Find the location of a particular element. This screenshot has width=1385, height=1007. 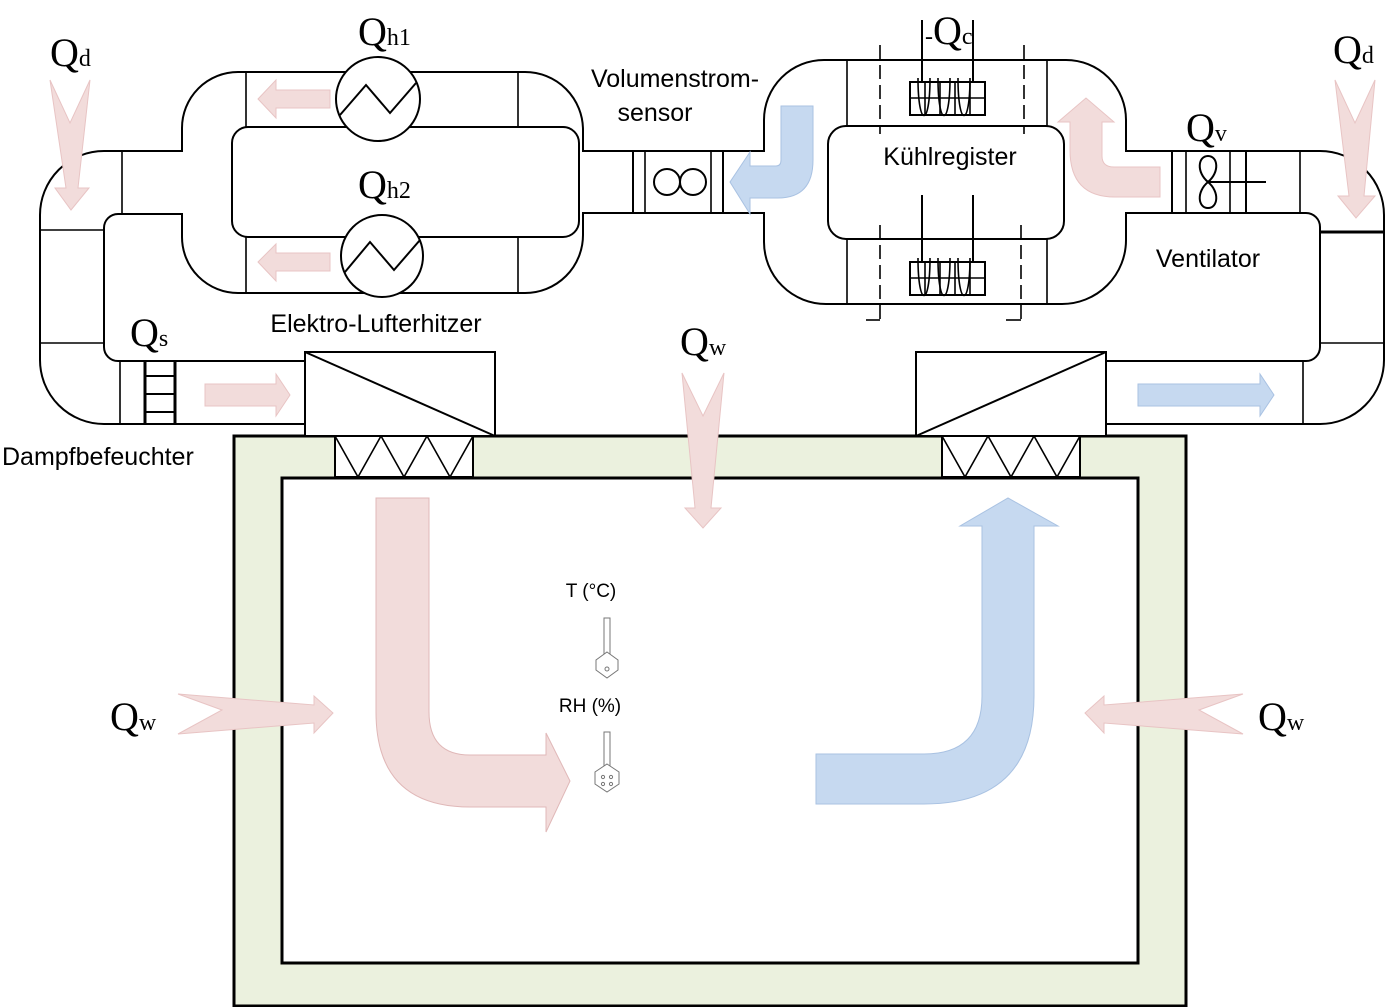

steam-humidifier-icon is located at coordinates (160, 393).